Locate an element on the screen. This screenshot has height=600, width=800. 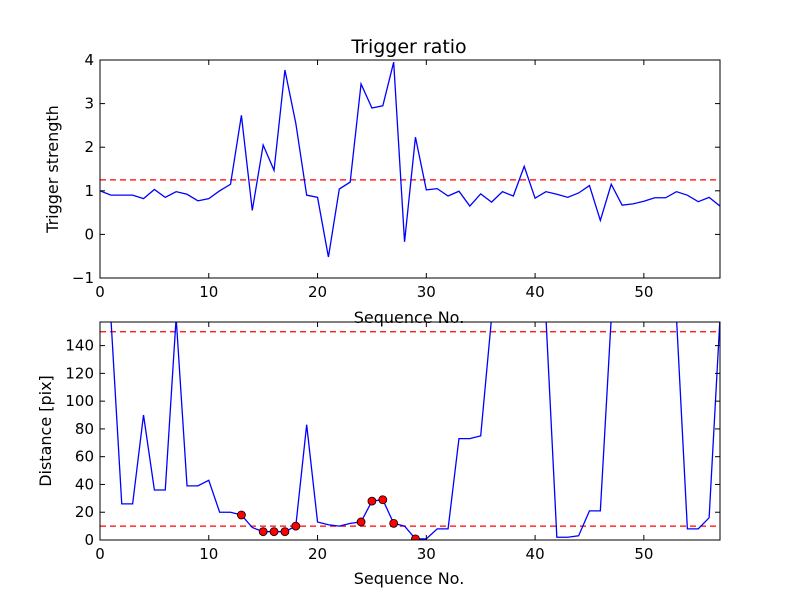
y-tick-label: 140 is located at coordinates (79, 346).